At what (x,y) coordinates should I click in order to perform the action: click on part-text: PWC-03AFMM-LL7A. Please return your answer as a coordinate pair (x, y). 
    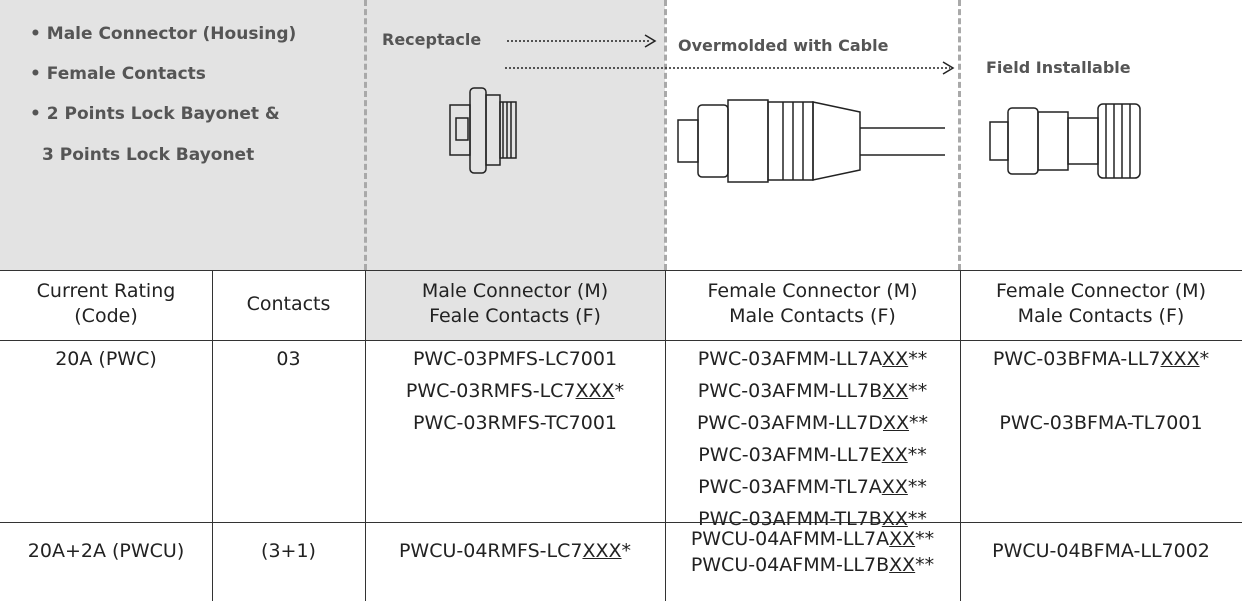
    Looking at the image, I should click on (790, 359).